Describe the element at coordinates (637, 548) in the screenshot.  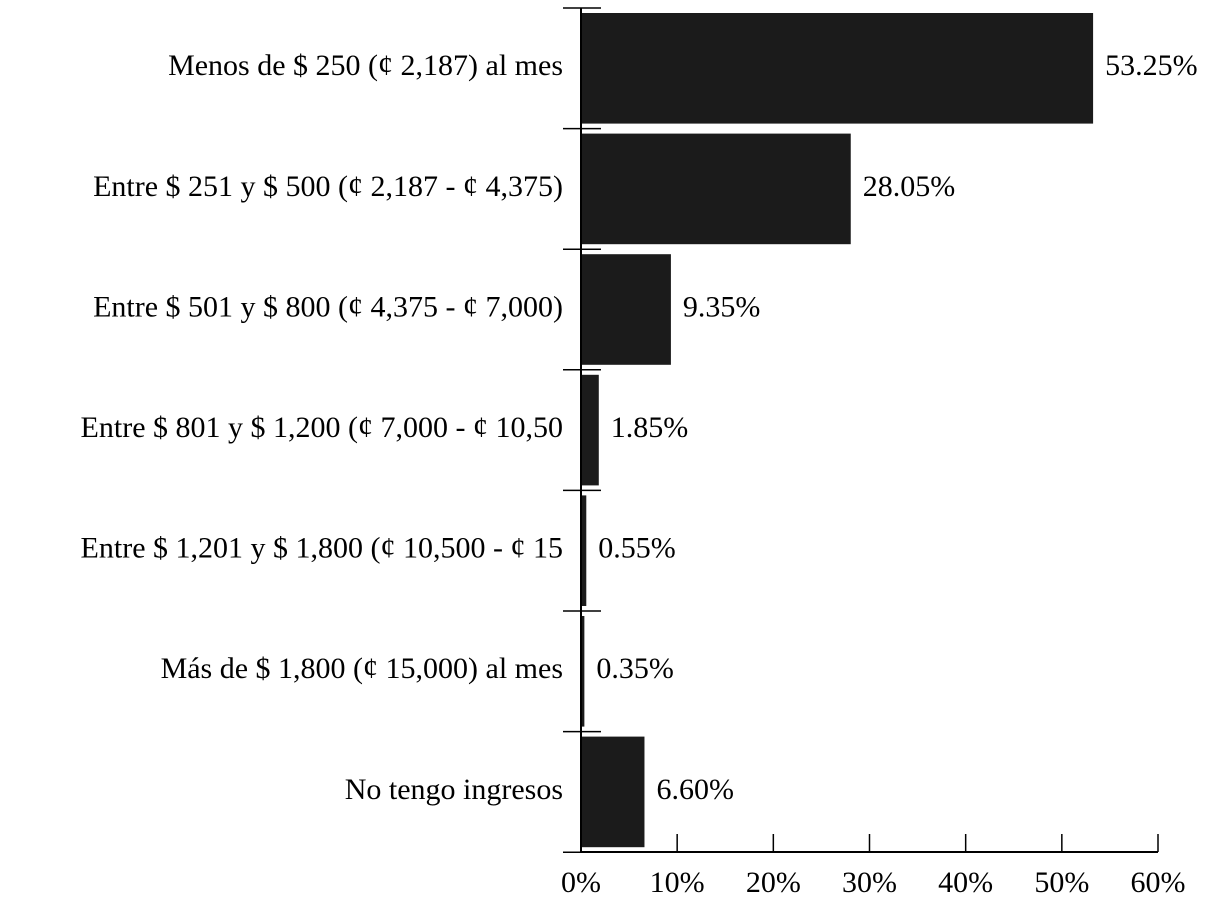
I see `value-label-4: 0.55%` at that location.